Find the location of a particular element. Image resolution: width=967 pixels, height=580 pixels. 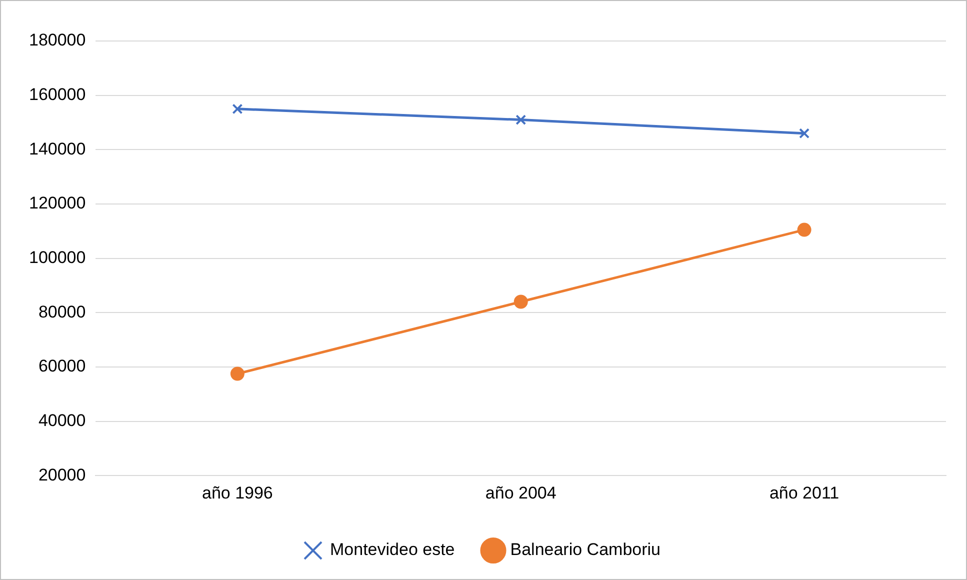

x-tick-label: año 2004 is located at coordinates (520, 492).